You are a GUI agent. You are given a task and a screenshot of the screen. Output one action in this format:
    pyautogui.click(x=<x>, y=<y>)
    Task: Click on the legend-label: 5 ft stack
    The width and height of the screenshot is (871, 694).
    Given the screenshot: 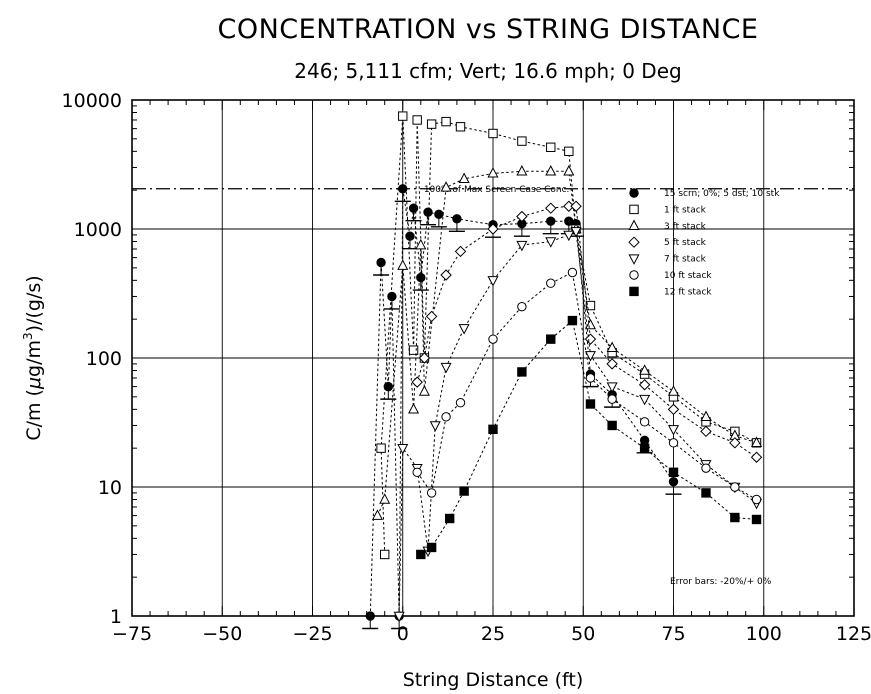 What is the action you would take?
    pyautogui.click(x=685, y=243)
    